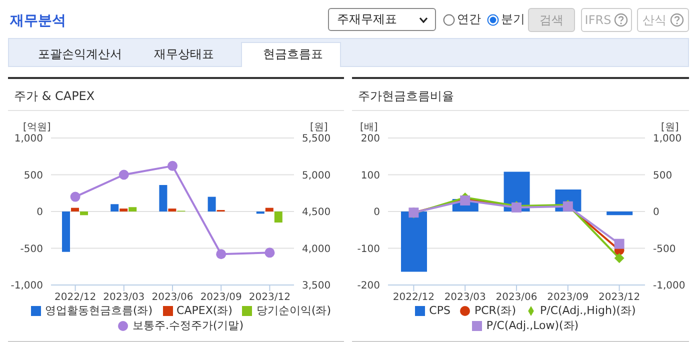  I want to click on y2-tick-label: 500, so click(662, 176).